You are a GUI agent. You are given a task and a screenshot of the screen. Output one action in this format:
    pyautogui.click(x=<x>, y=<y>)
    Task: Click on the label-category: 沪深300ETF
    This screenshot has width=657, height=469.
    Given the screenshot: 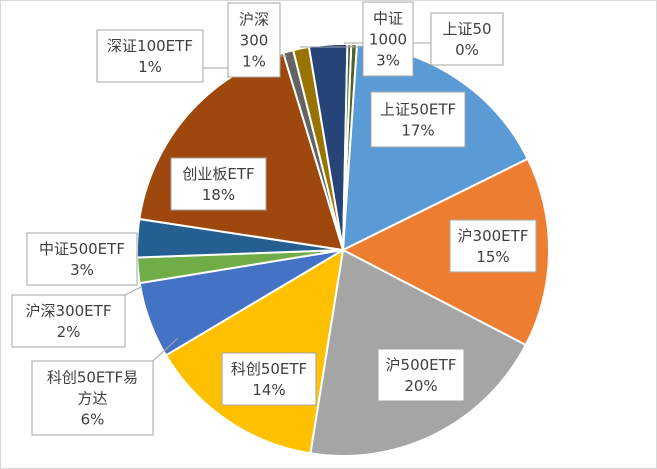 What is the action you would take?
    pyautogui.click(x=69, y=311)
    